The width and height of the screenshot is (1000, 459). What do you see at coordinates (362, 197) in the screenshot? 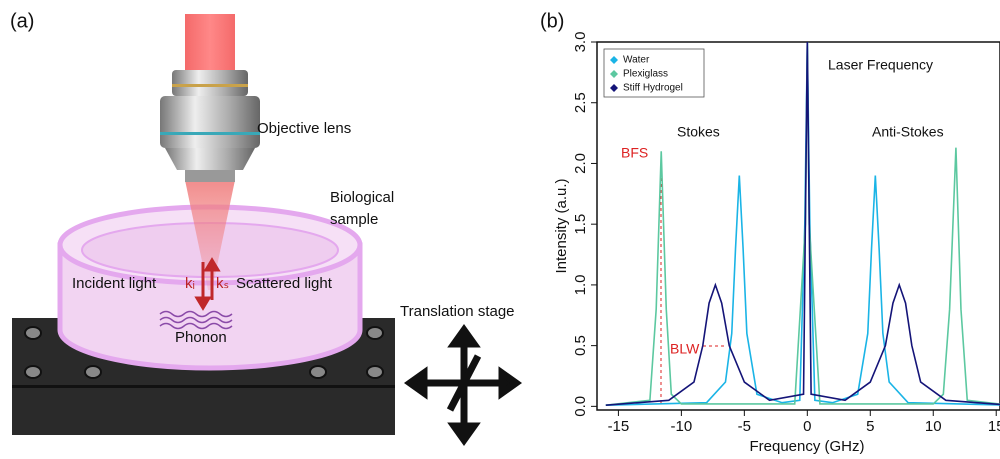
I see `label-sample: Biological` at bounding box center [362, 197].